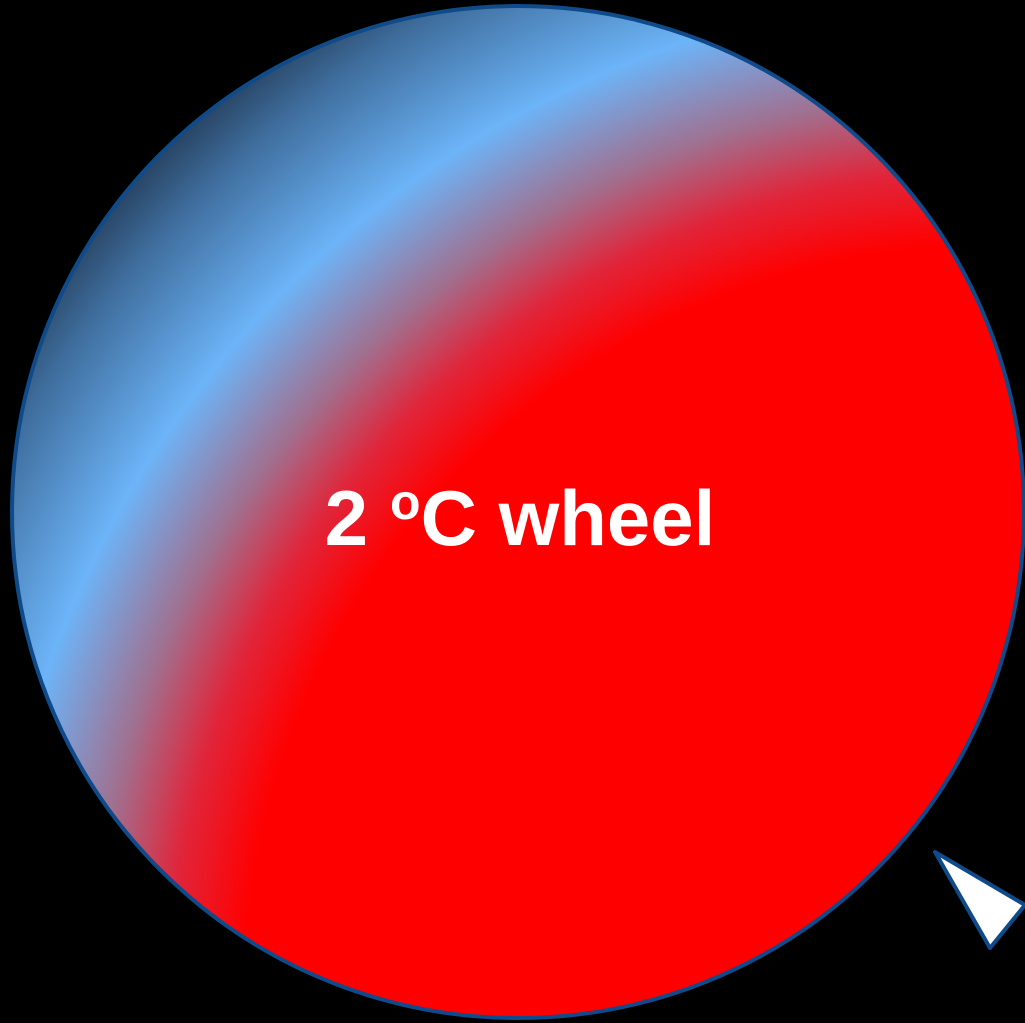 Image resolution: width=1025 pixels, height=1023 pixels. Describe the element at coordinates (979, 900) in the screenshot. I see `pointer` at that location.